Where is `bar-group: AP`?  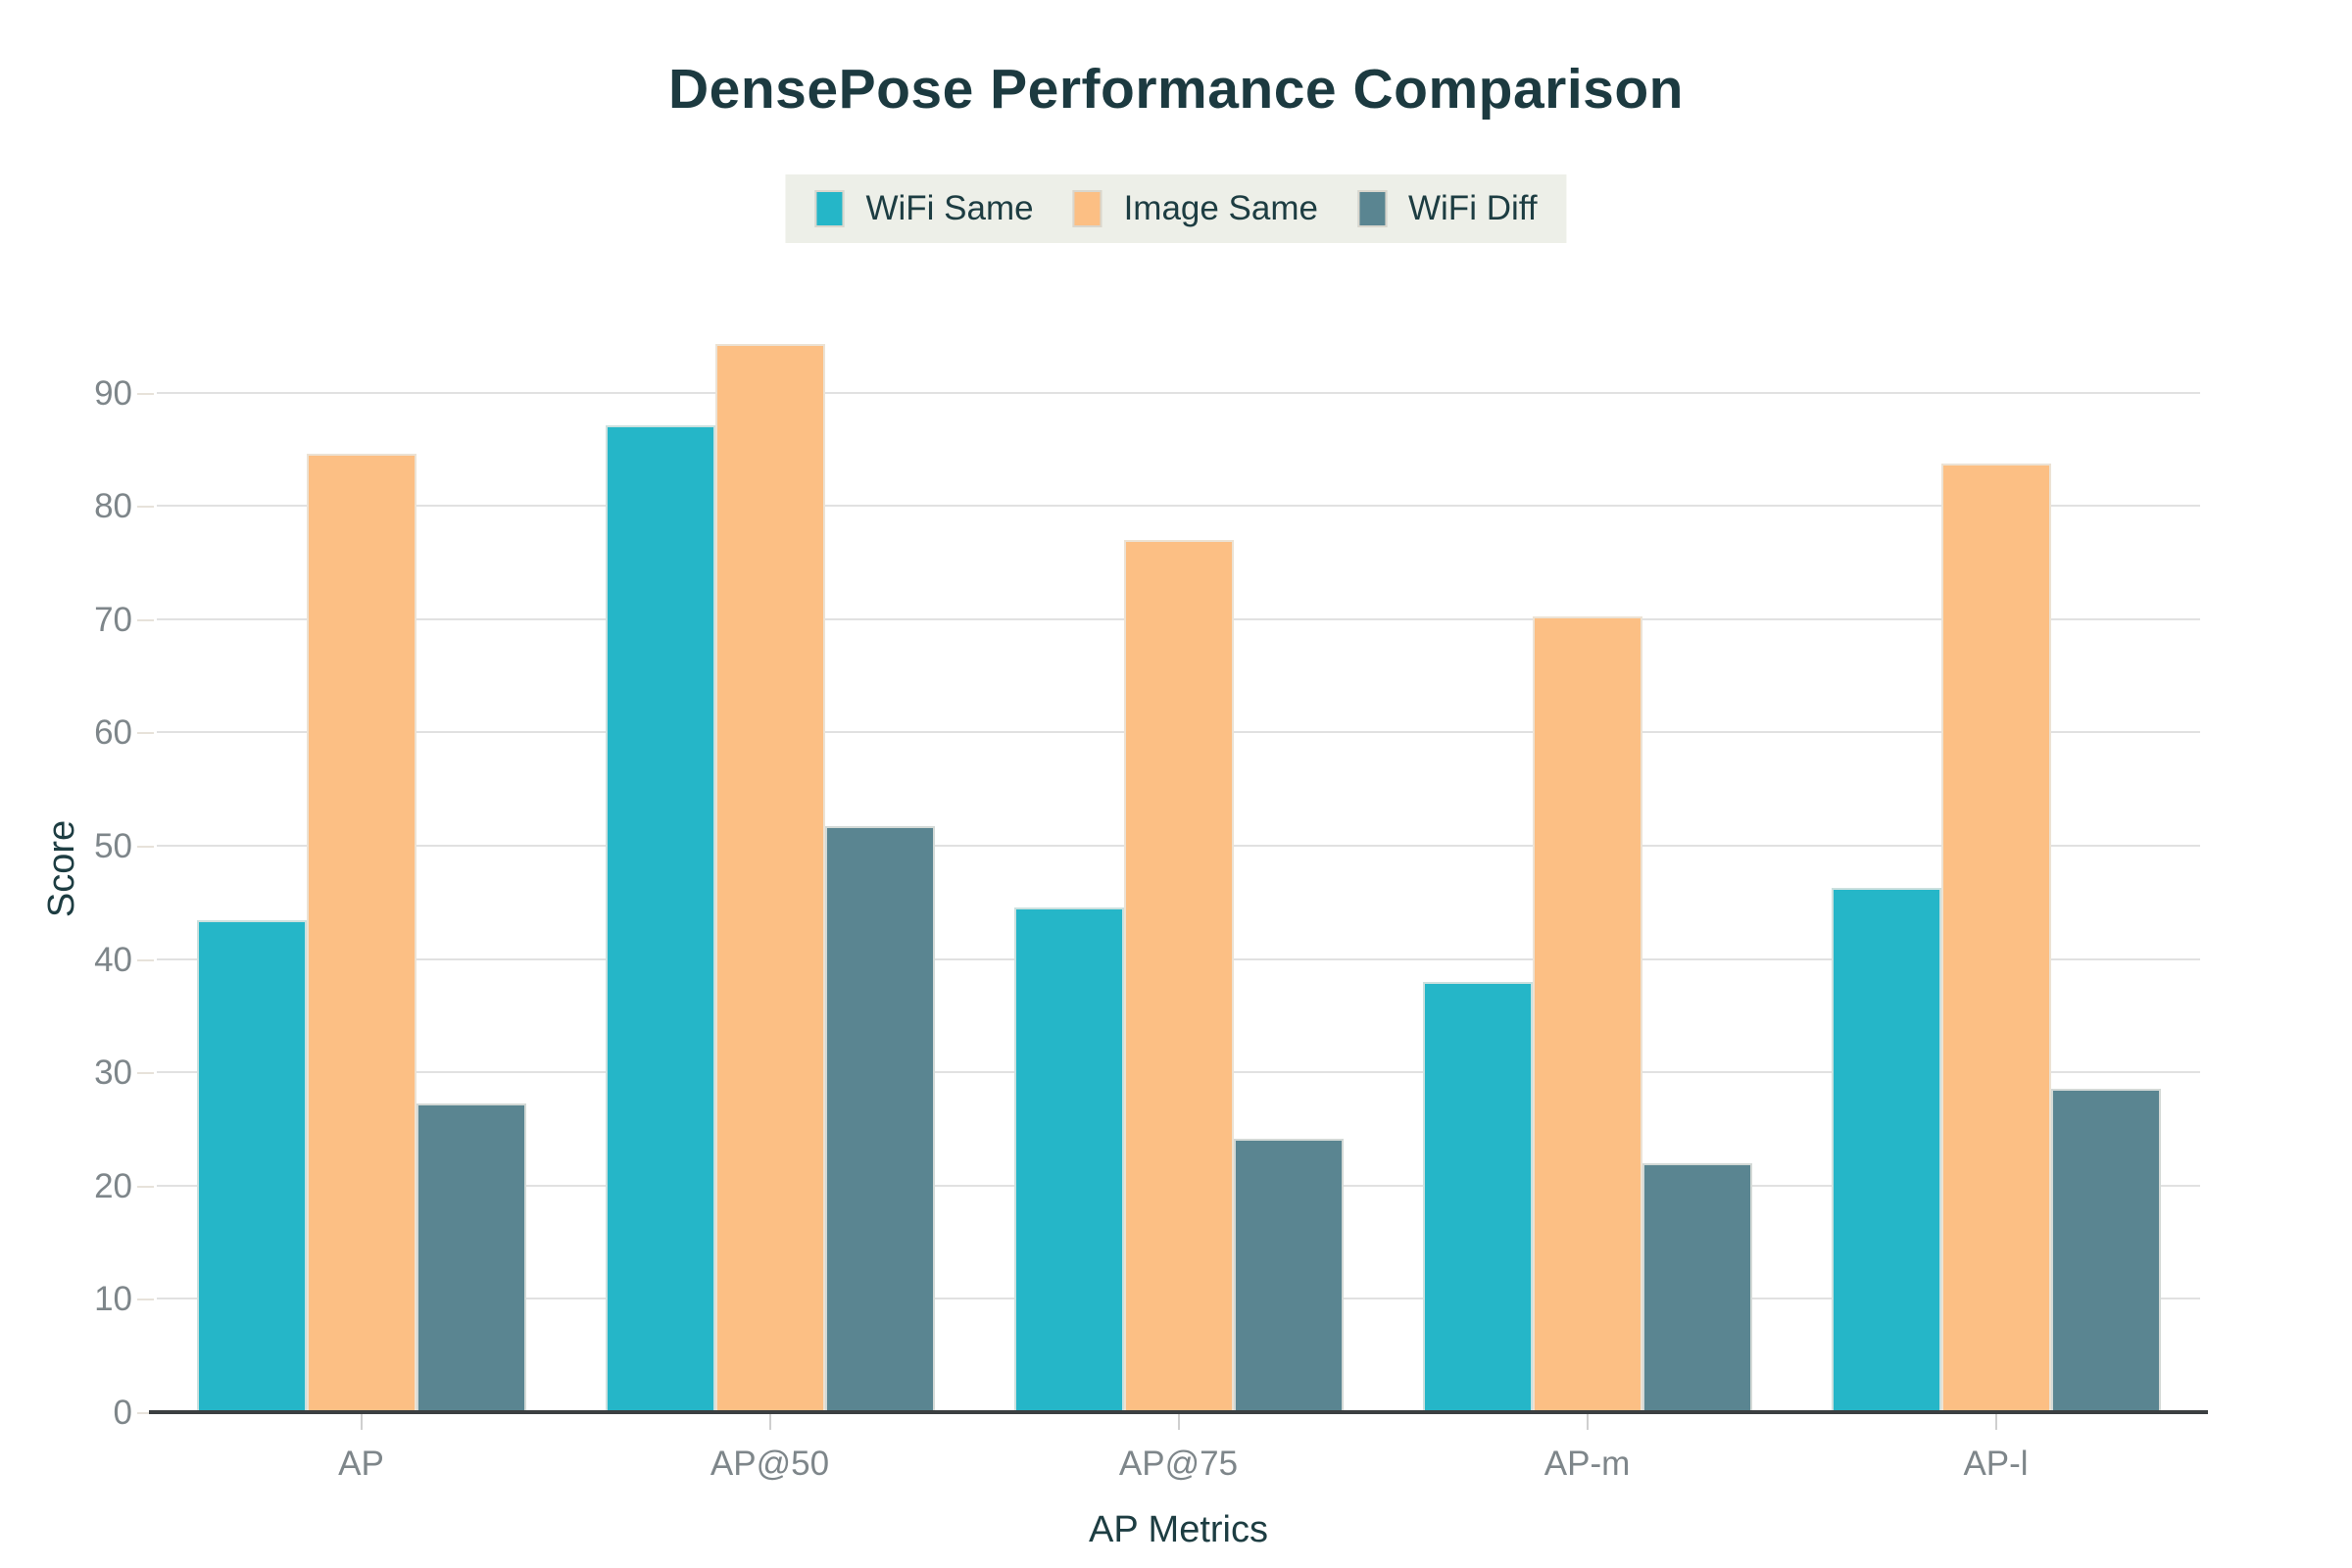 bar-group: AP is located at coordinates (361, 881).